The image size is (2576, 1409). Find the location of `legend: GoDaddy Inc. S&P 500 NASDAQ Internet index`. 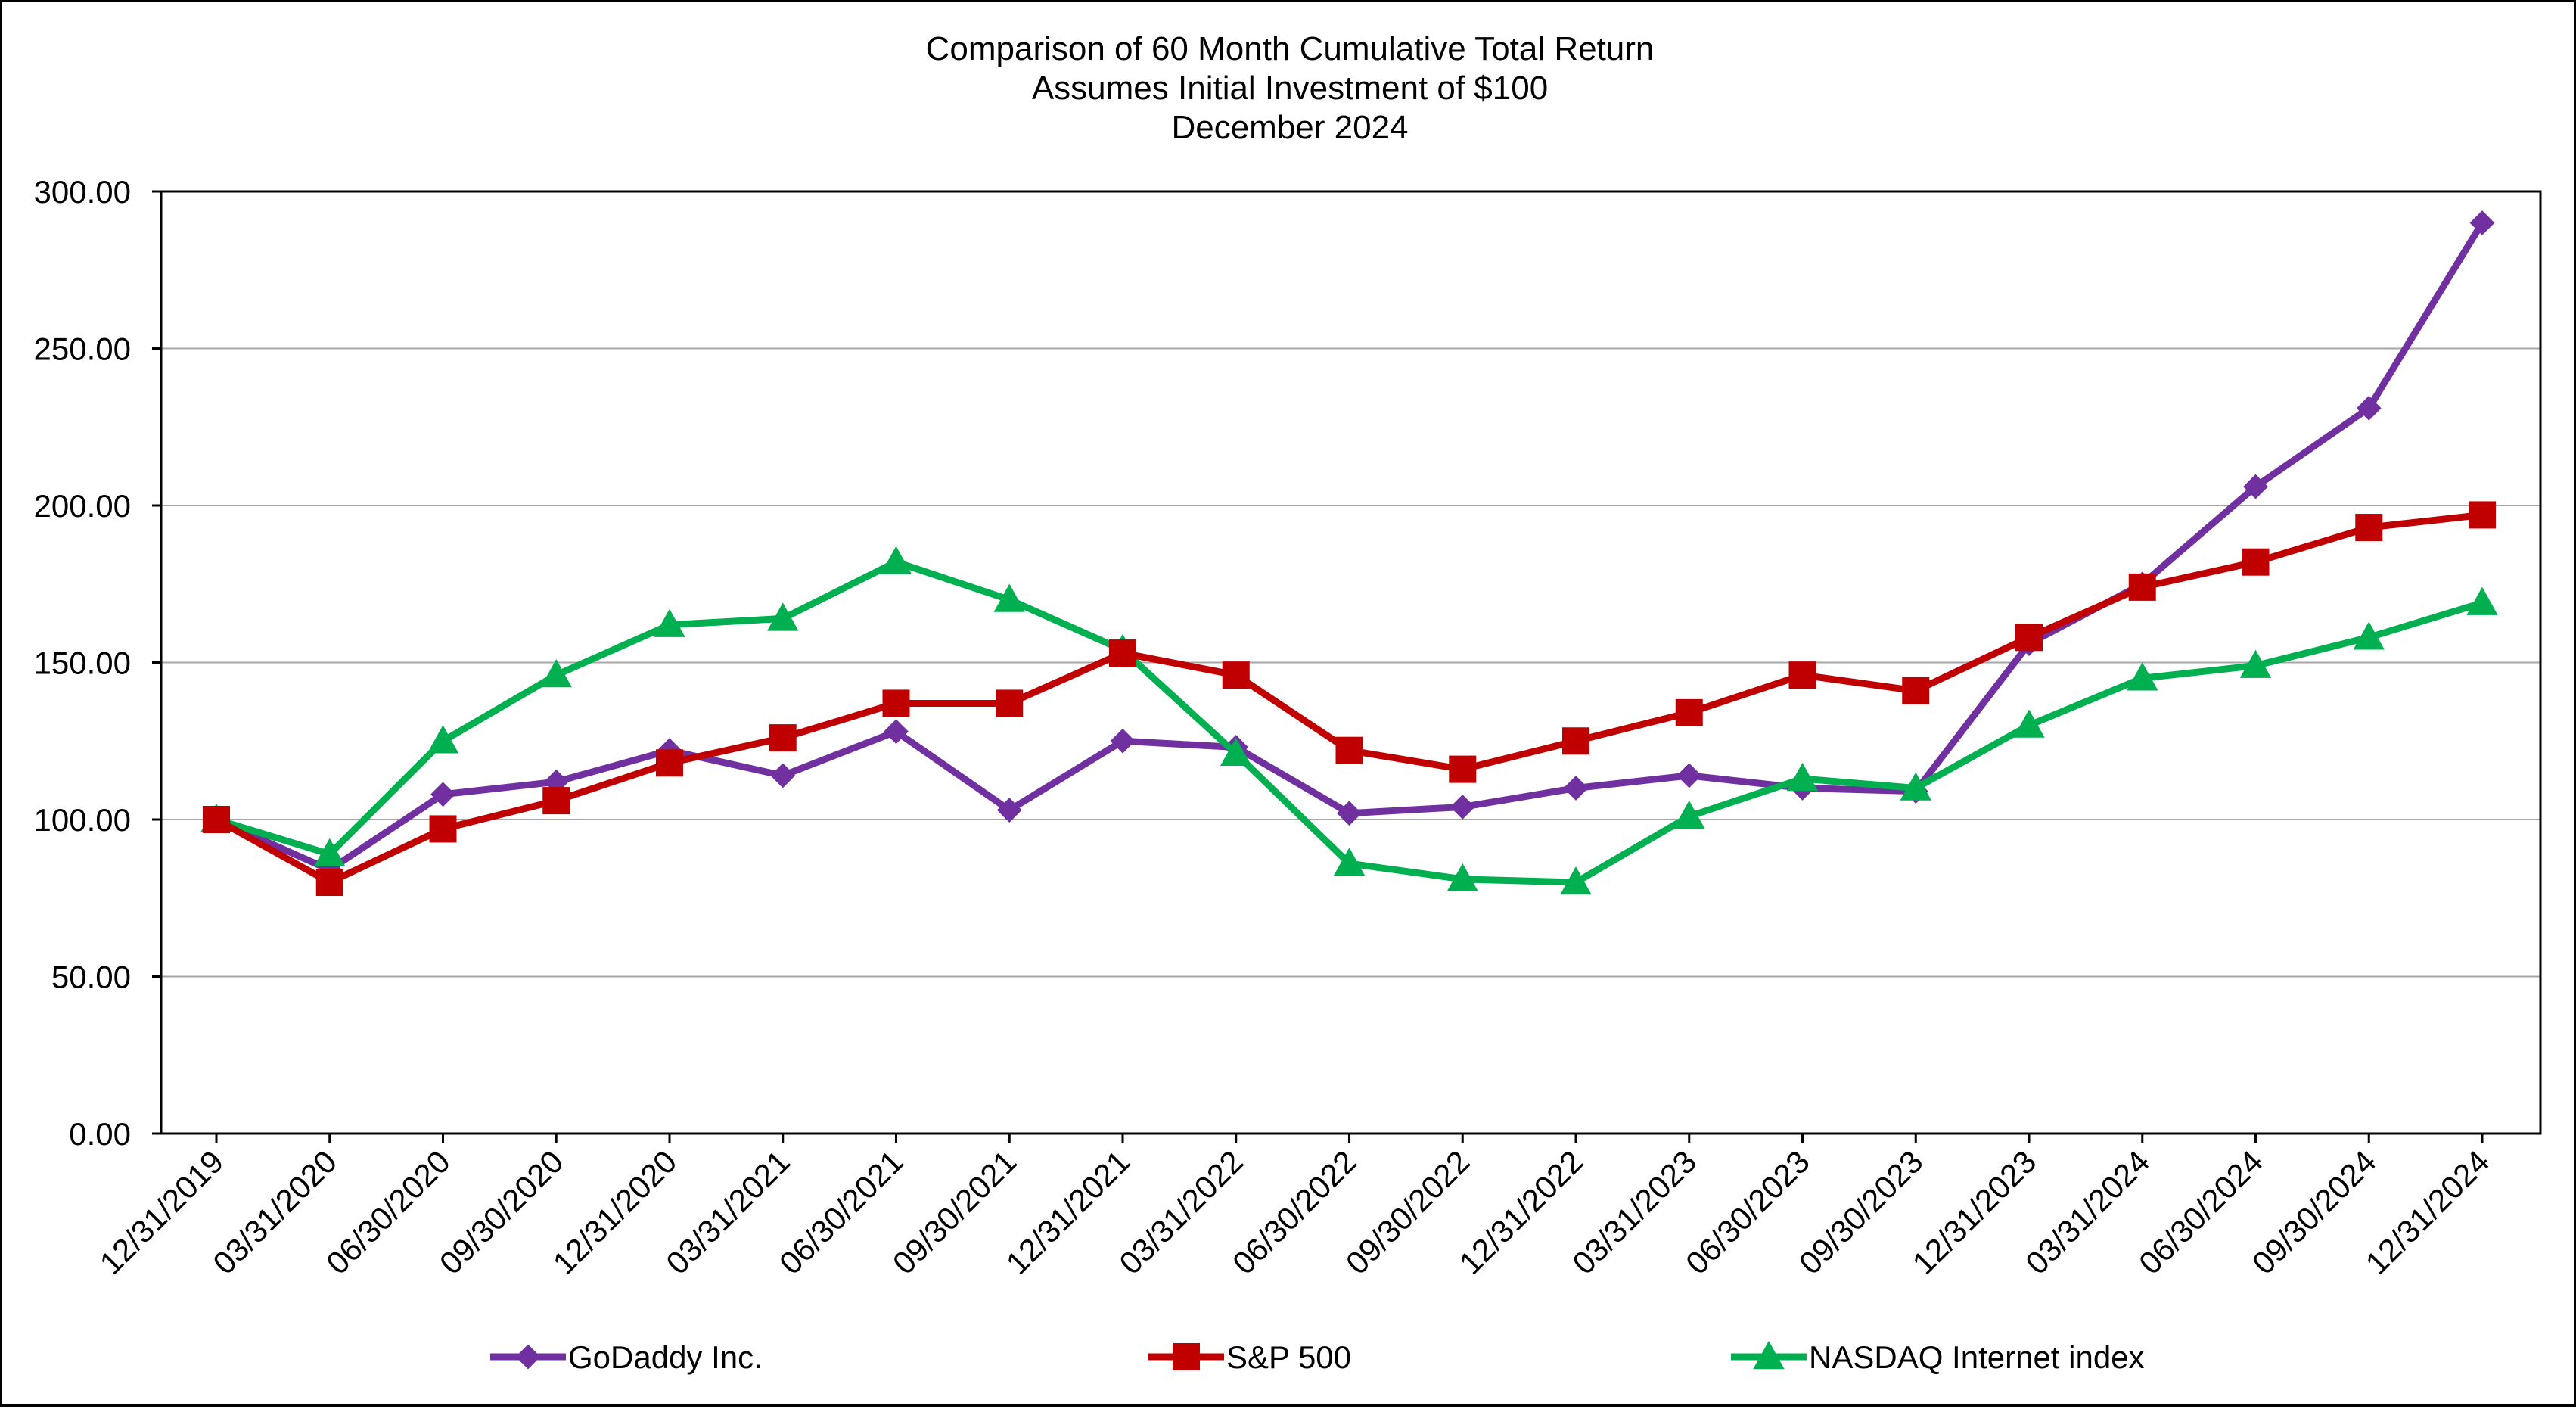

legend: GoDaddy Inc. S&P 500 NASDAQ Internet index is located at coordinates (1317, 1357).